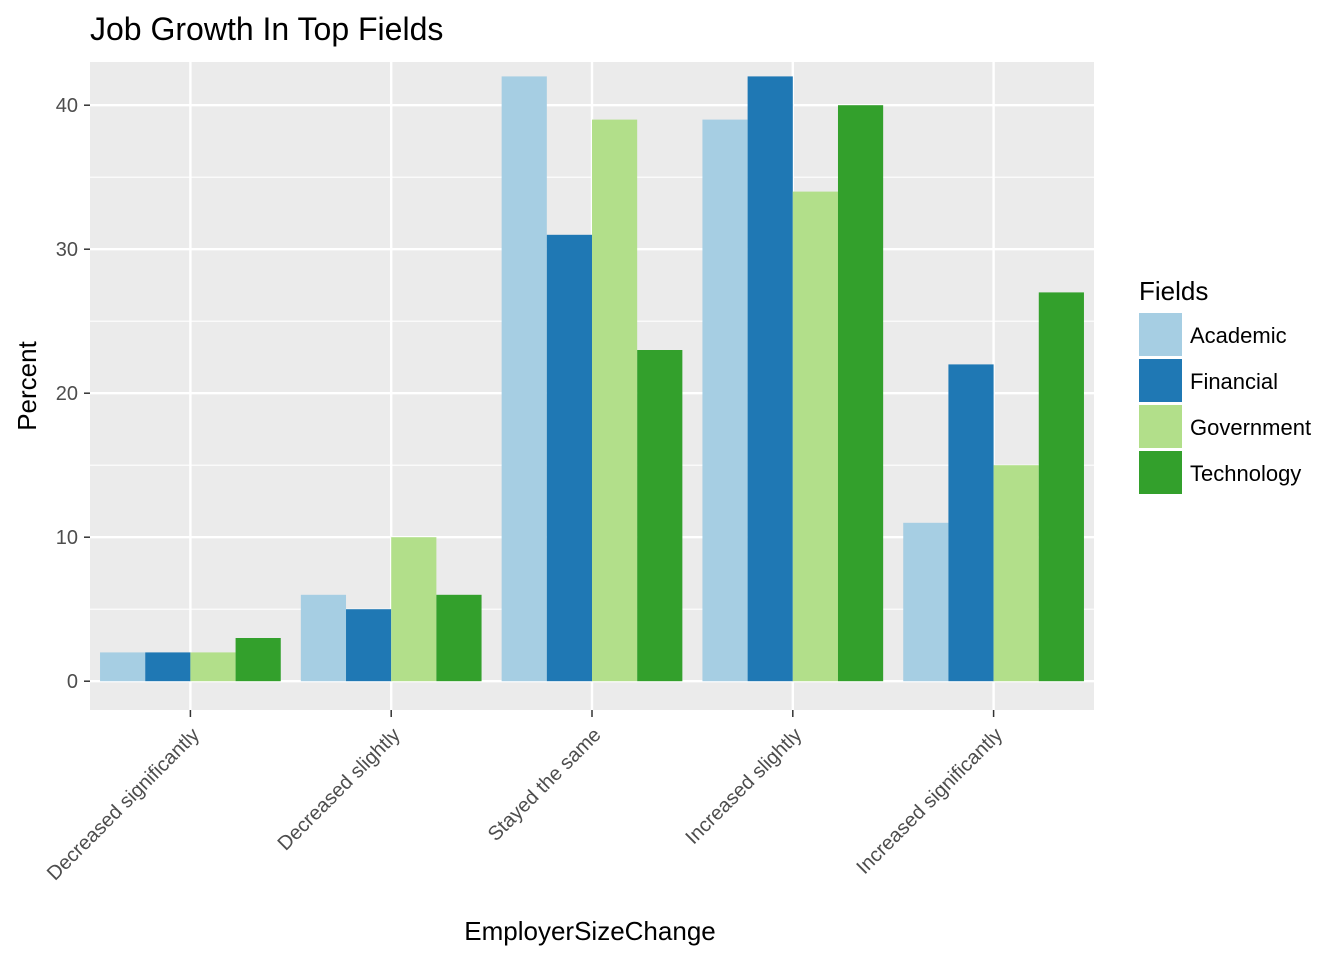 This screenshot has width=1344, height=960. Describe the element at coordinates (123, 804) in the screenshot. I see `x-tick-label: Decreased significantly` at that location.